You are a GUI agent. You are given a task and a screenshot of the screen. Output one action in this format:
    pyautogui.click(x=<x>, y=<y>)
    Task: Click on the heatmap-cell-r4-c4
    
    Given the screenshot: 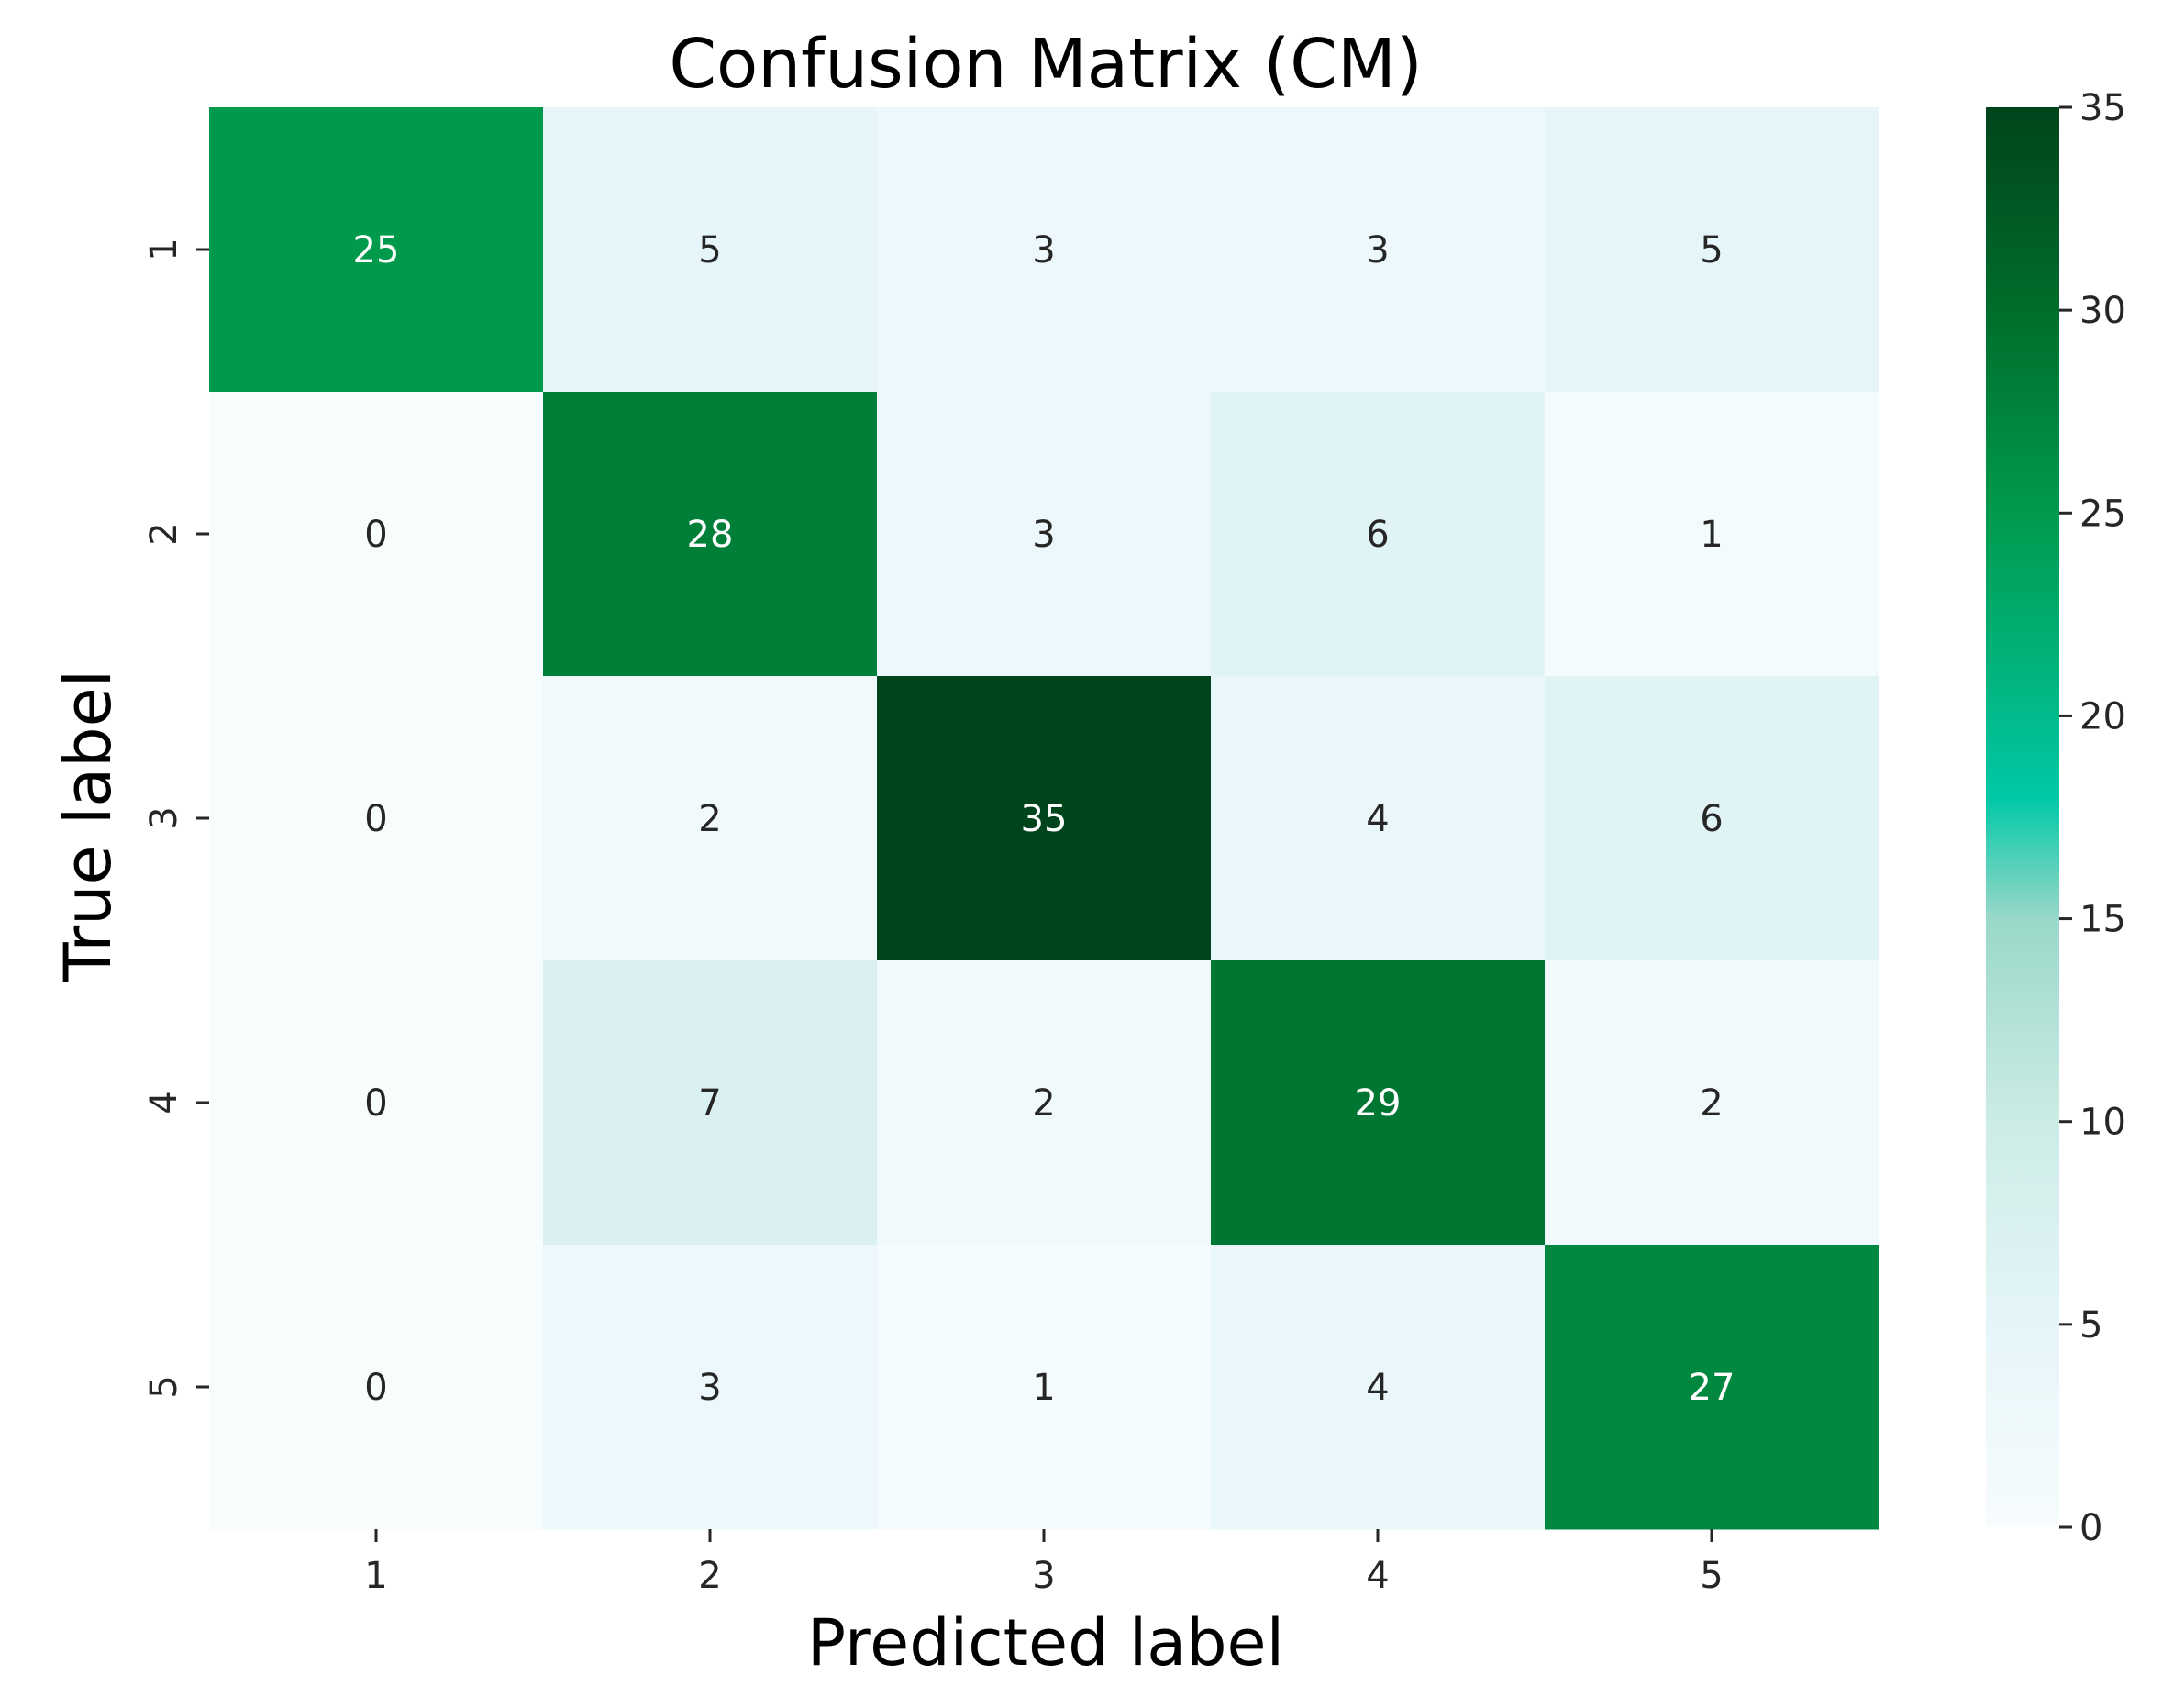 What is the action you would take?
    pyautogui.click(x=1378, y=1103)
    